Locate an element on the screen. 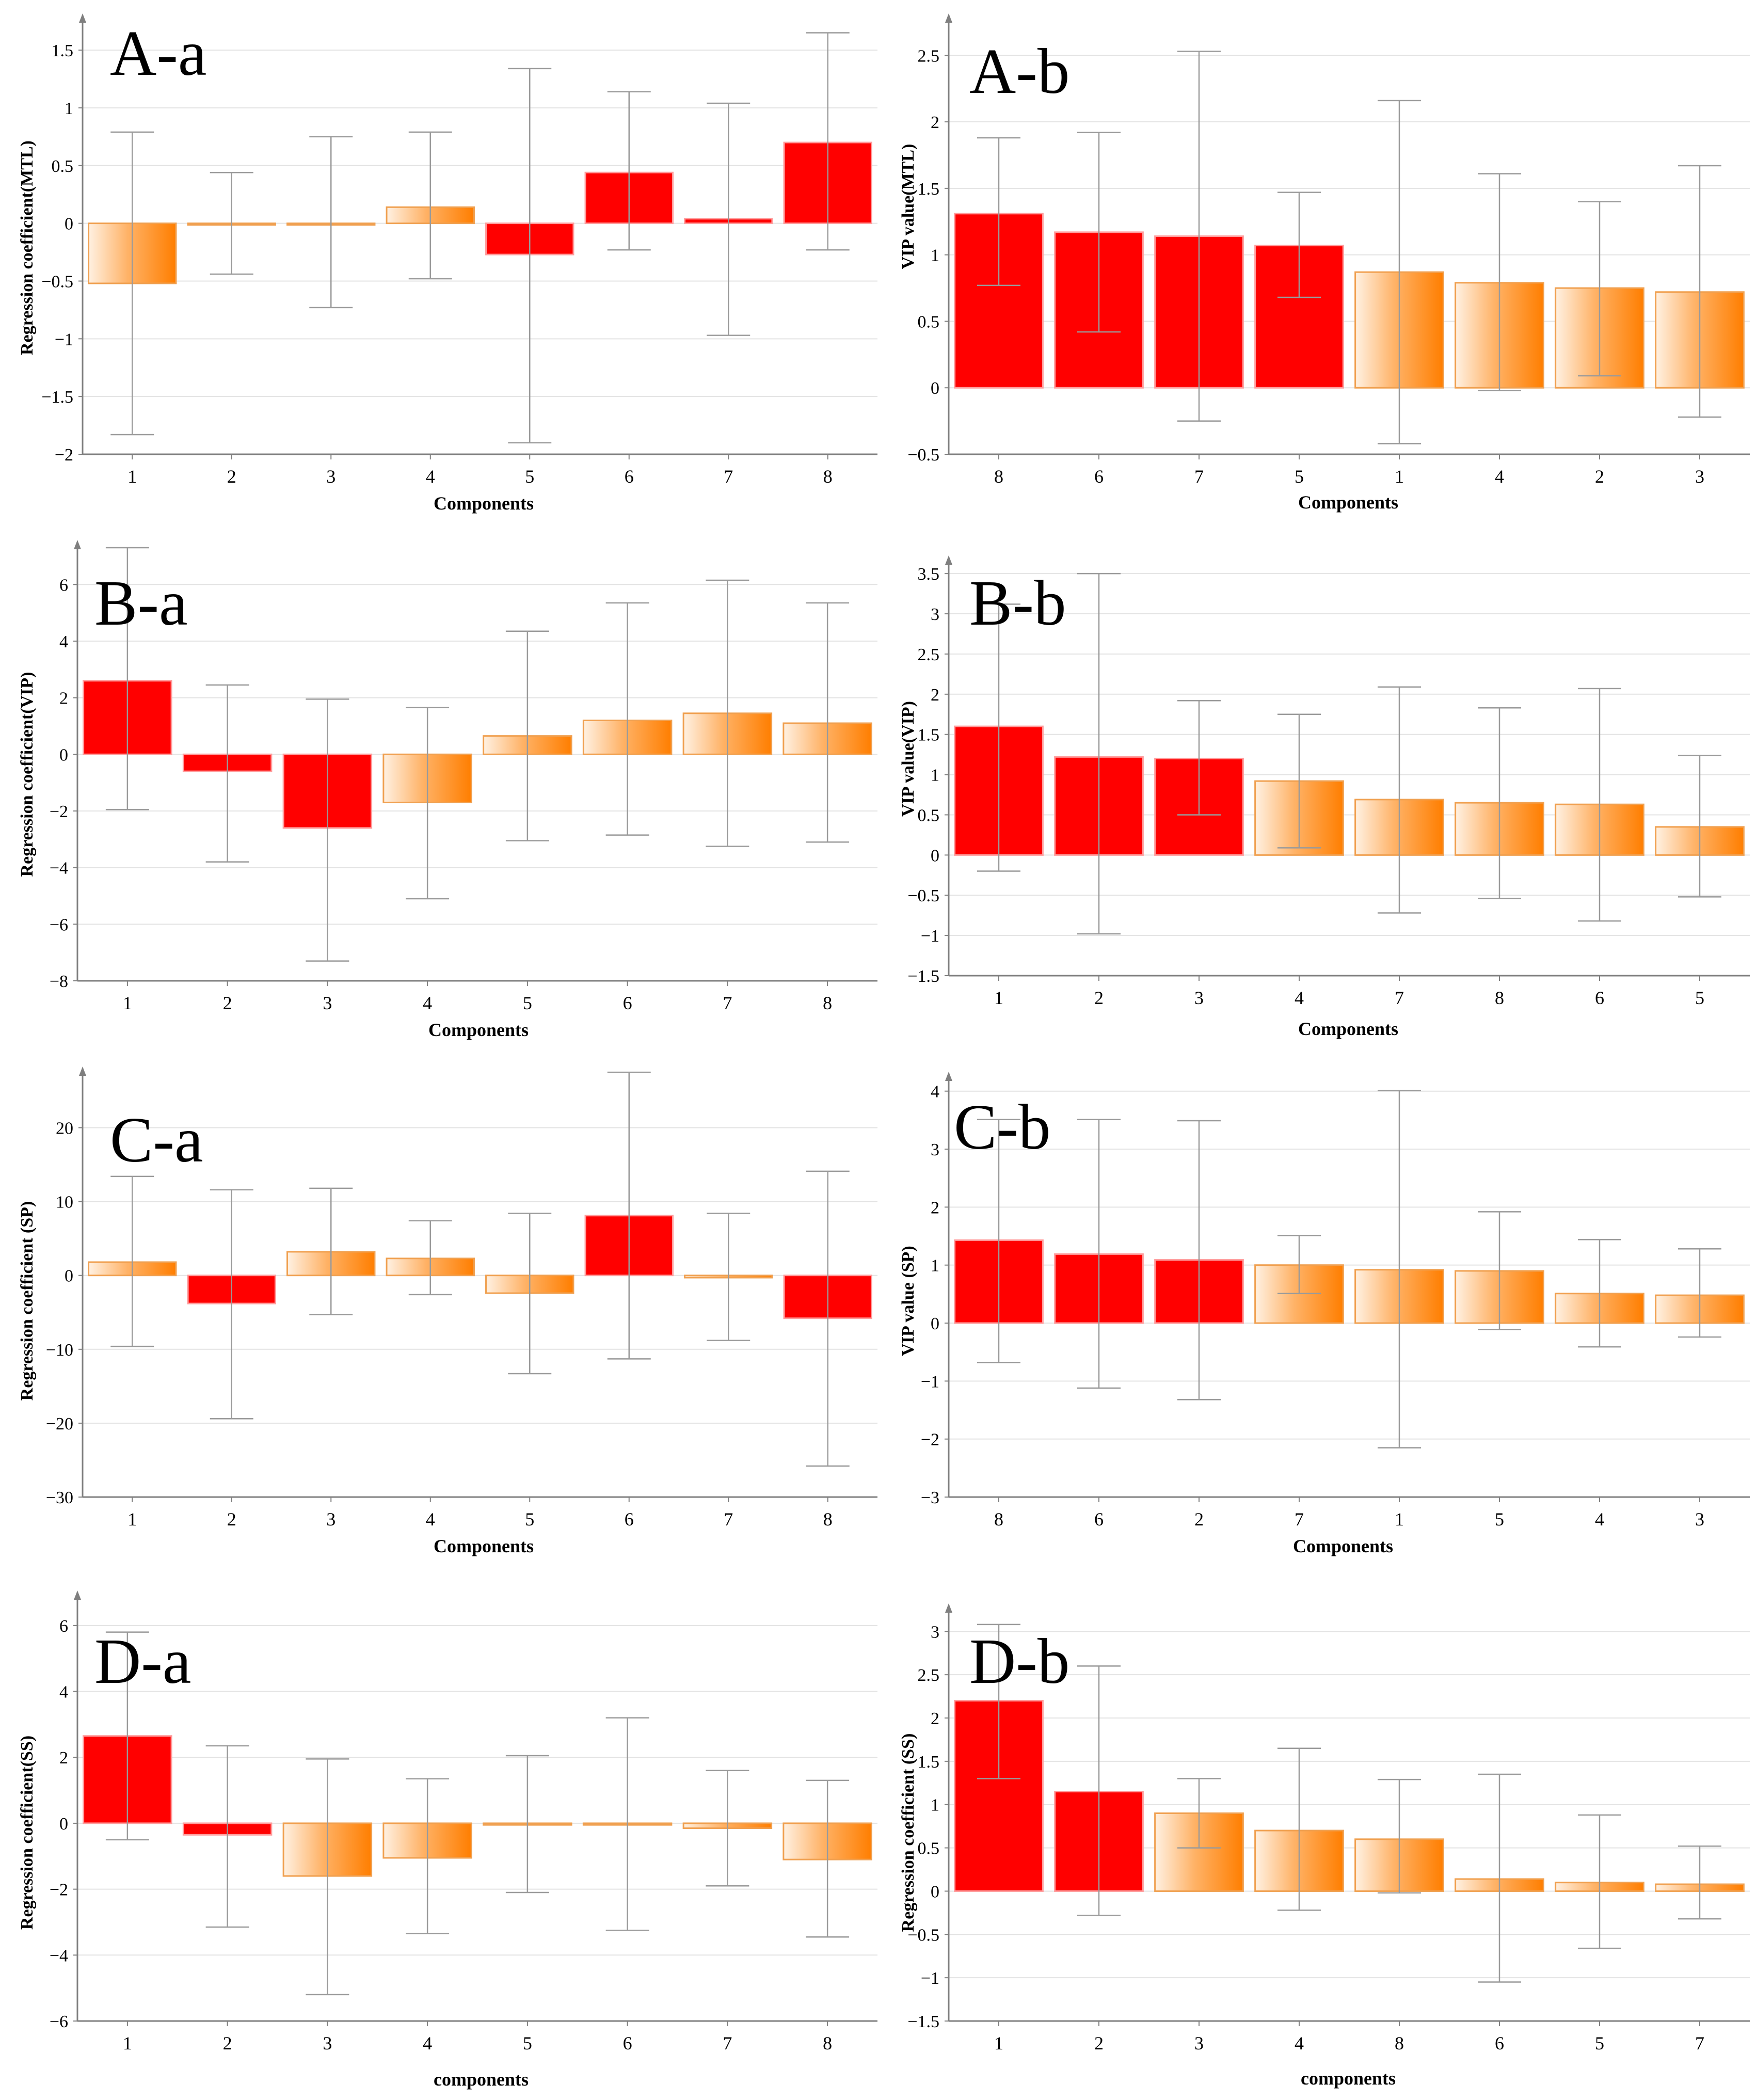 This screenshot has width=1757, height=2100. y-tick-label: 4 is located at coordinates (63, 1692).